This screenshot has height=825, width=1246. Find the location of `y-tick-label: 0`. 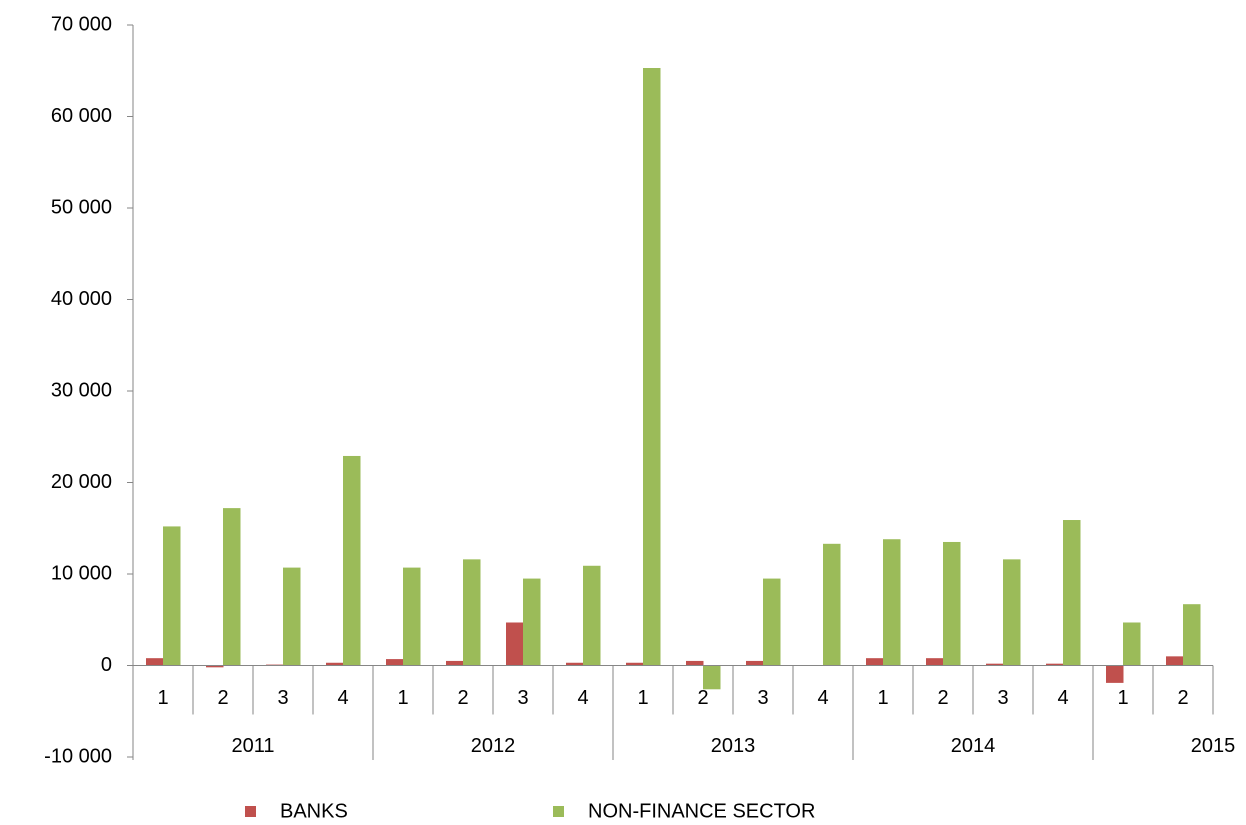

y-tick-label: 0 is located at coordinates (106, 665).